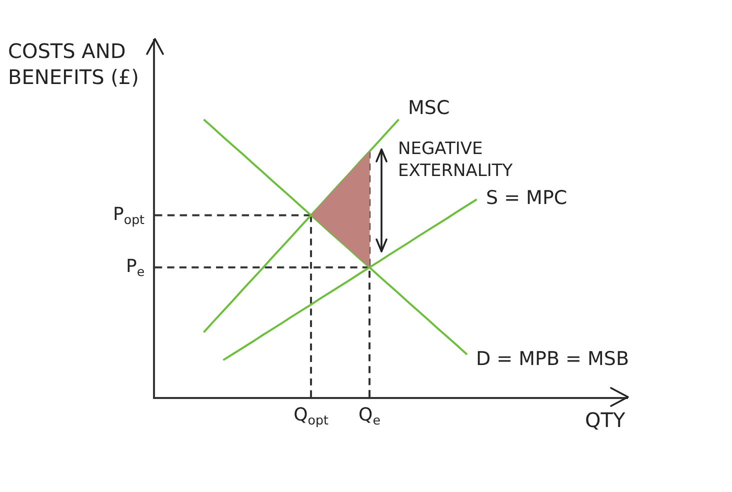  What do you see at coordinates (429, 108) in the screenshot?
I see `series-label: MSC` at bounding box center [429, 108].